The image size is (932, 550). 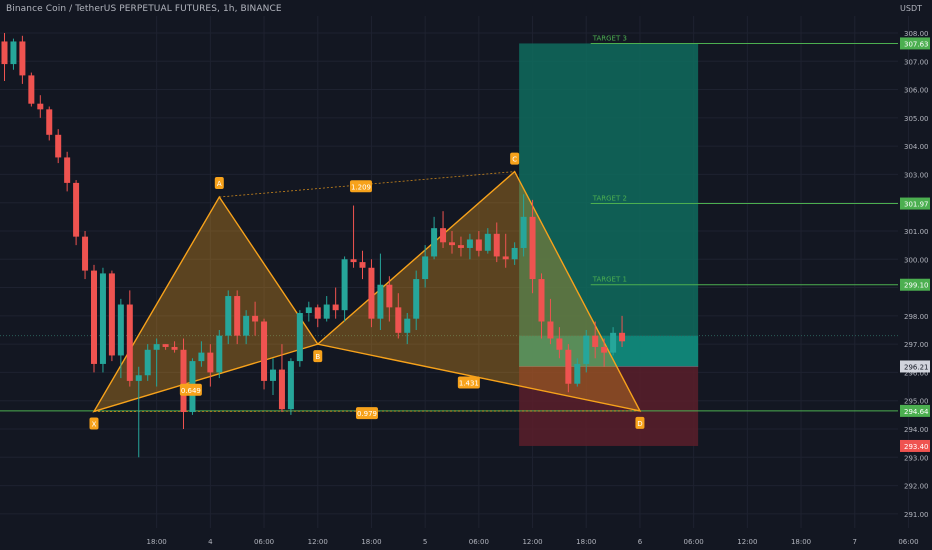 I want to click on price-tick-label: 301.00, so click(x=916, y=232).